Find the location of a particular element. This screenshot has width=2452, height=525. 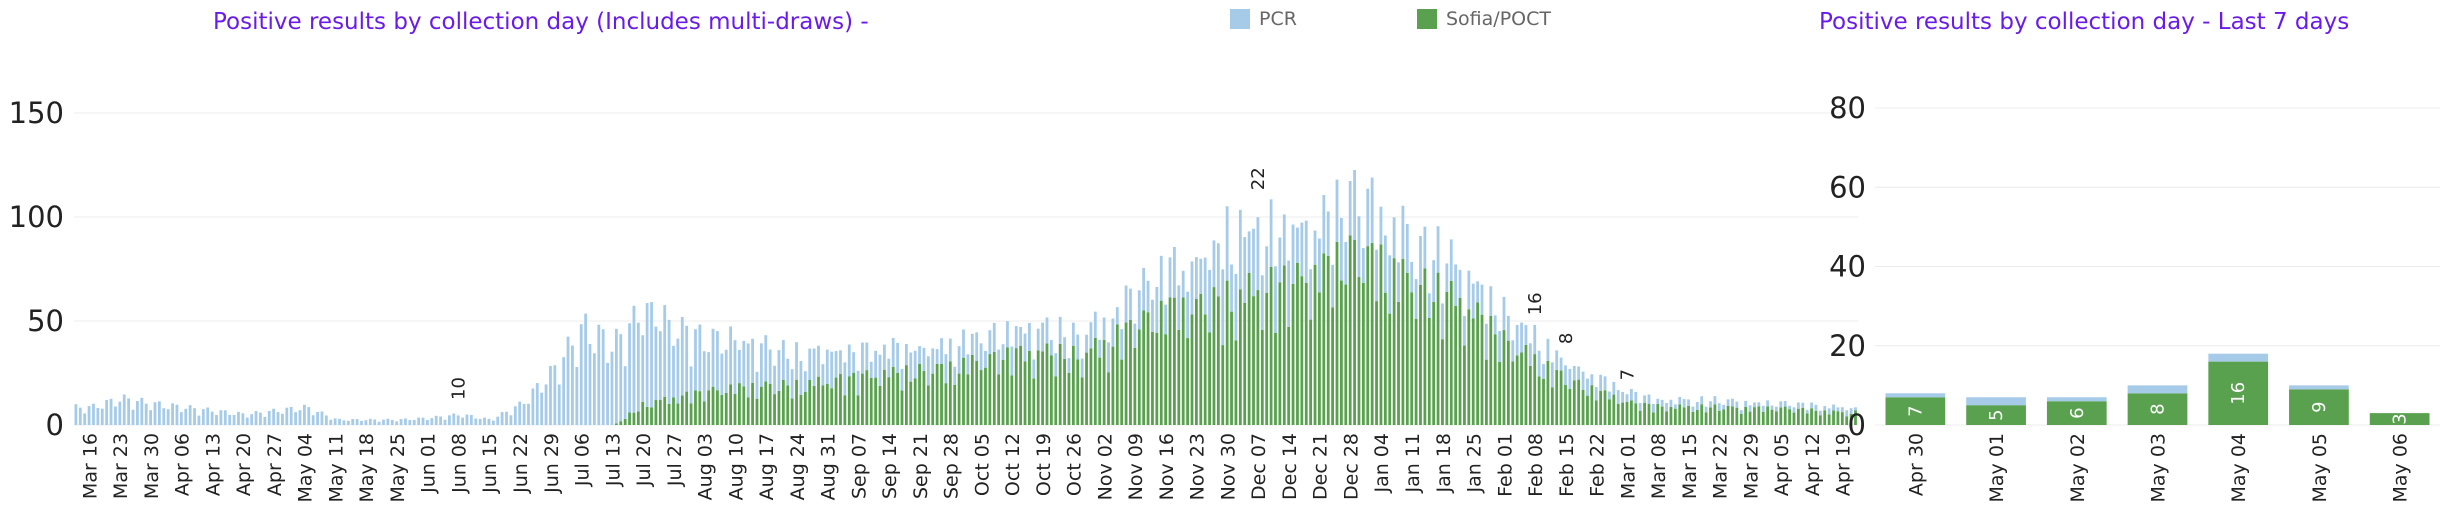

legend-item-pcr: PCR is located at coordinates (1263, 19).